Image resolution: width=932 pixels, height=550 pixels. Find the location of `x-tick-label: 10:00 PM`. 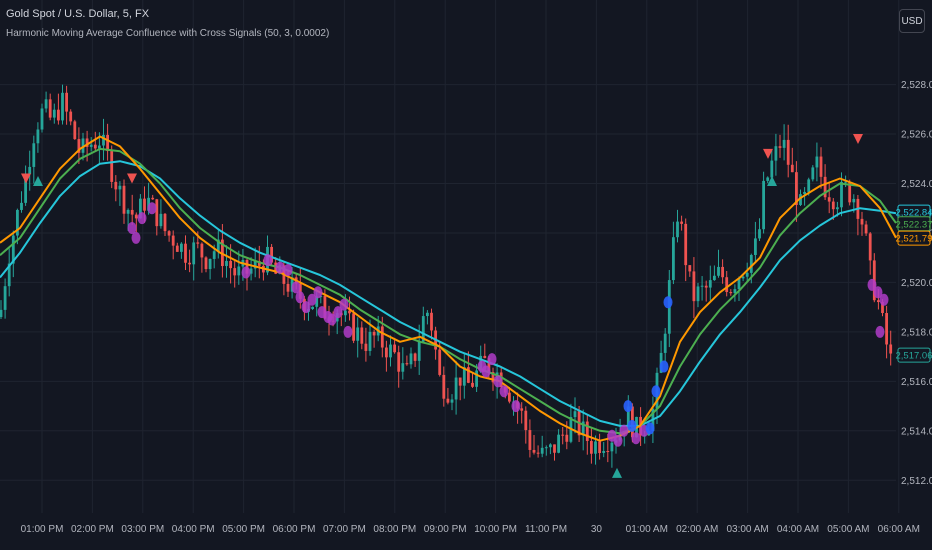

x-tick-label: 10:00 PM is located at coordinates (495, 529).